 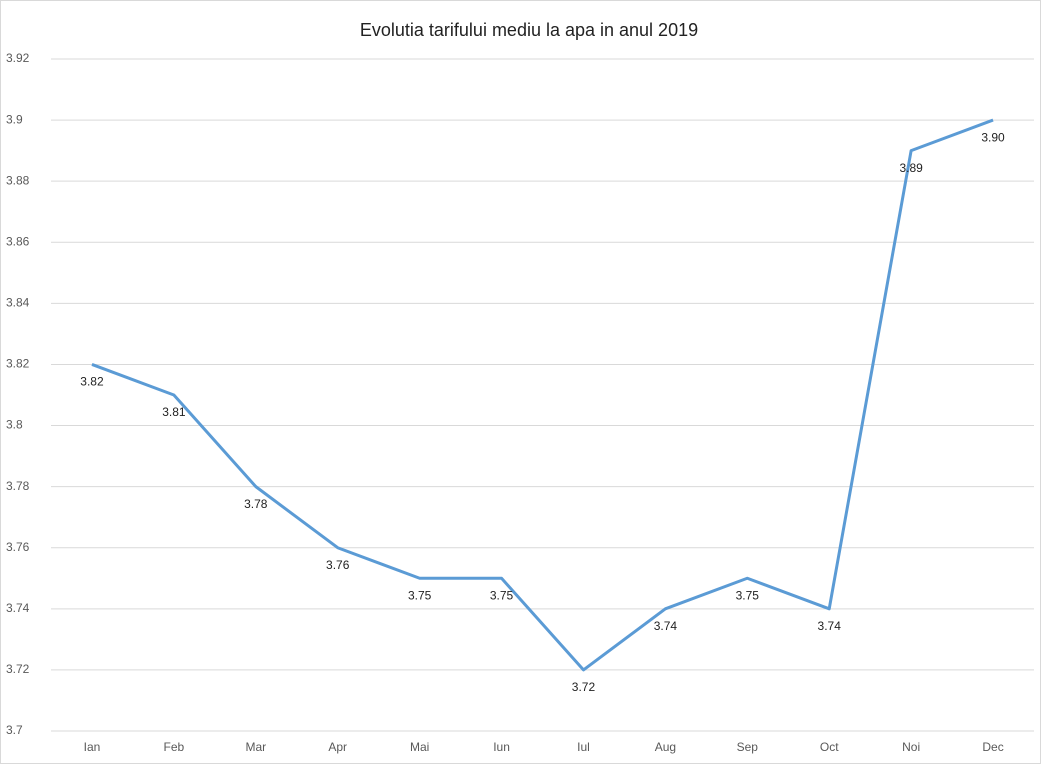 What do you see at coordinates (255, 747) in the screenshot?
I see `x-tick-label: Mar` at bounding box center [255, 747].